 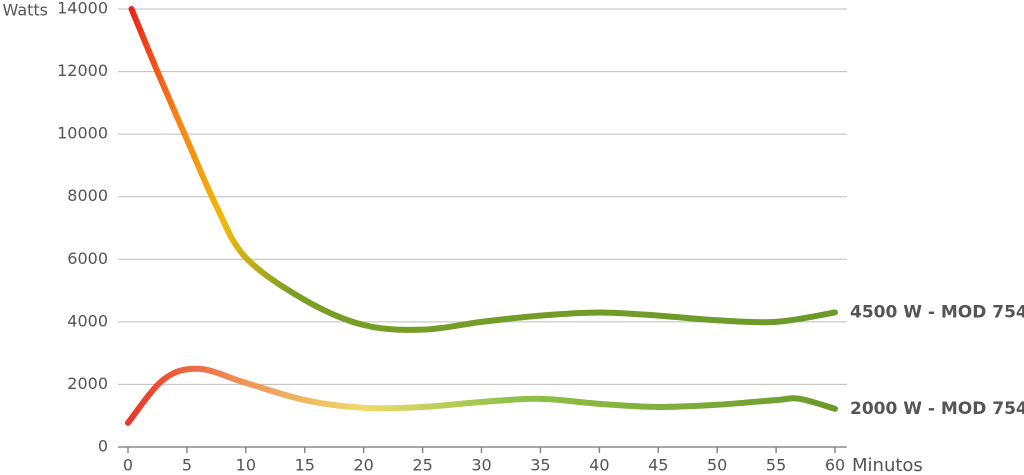 What do you see at coordinates (776, 465) in the screenshot?
I see `x-tick-label: 55` at bounding box center [776, 465].